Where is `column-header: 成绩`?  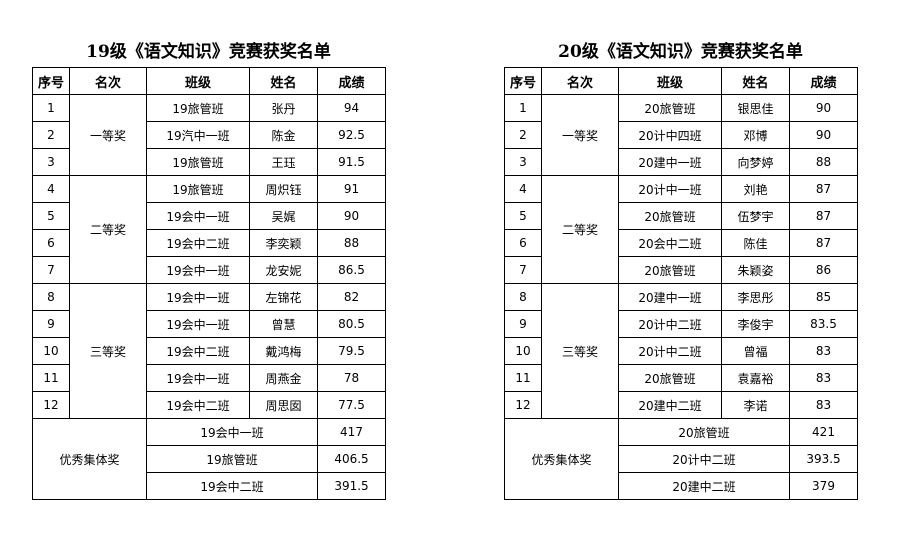 column-header: 成绩 is located at coordinates (823, 81).